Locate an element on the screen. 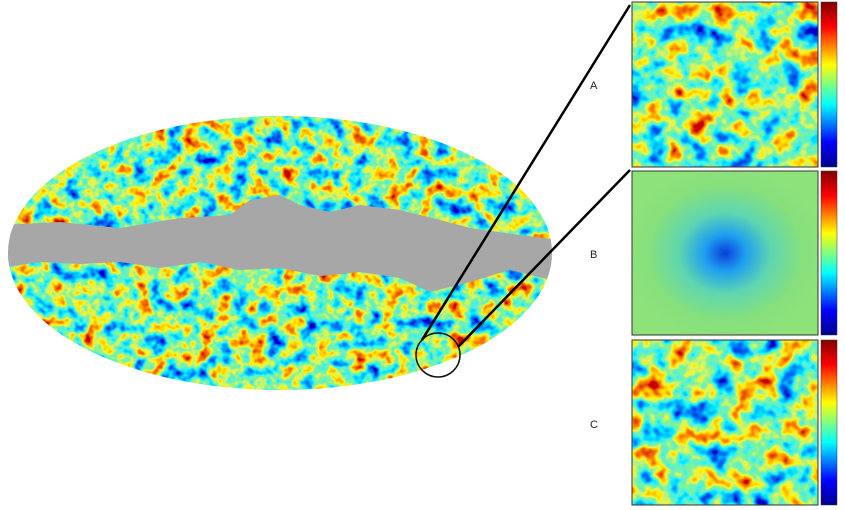  panel-c is located at coordinates (734, 422).